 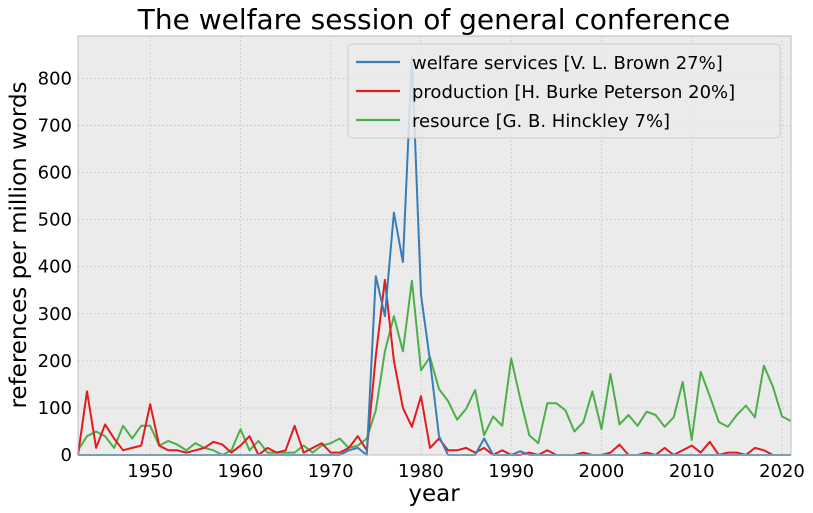 What do you see at coordinates (19, 244) in the screenshot?
I see `y-axis-label: references per million words` at bounding box center [19, 244].